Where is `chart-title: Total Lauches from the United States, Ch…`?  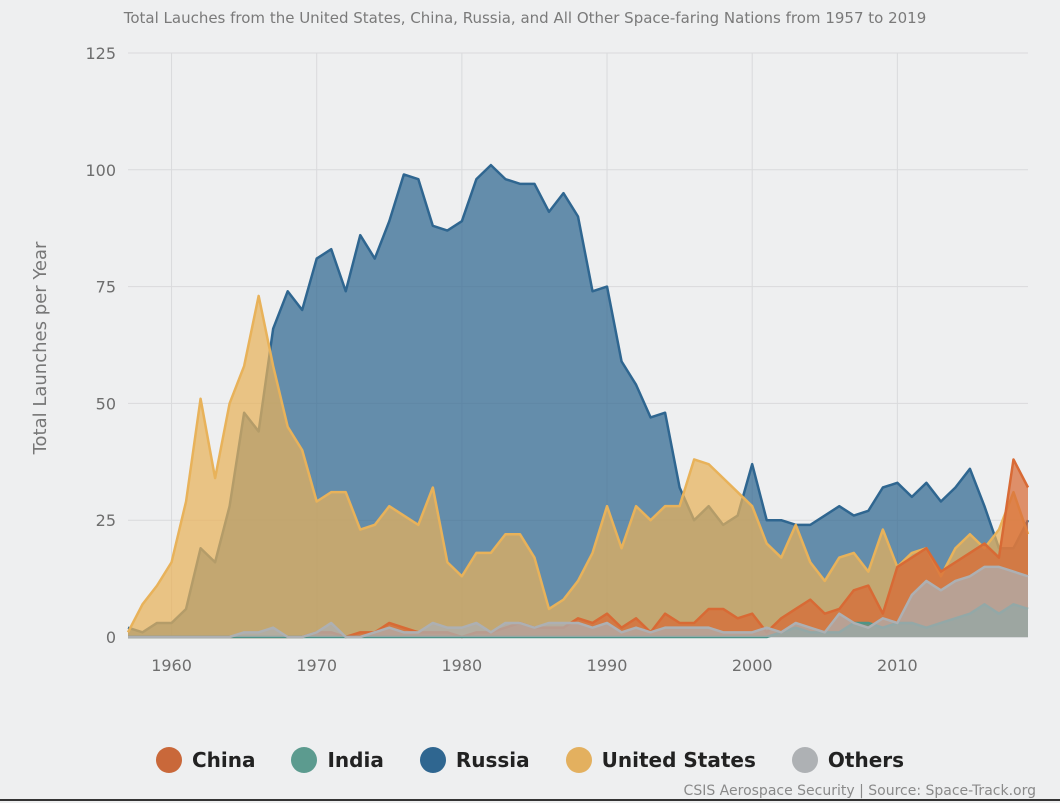
chart-title: Total Lauches from the United States, Ch… is located at coordinates (525, 18).